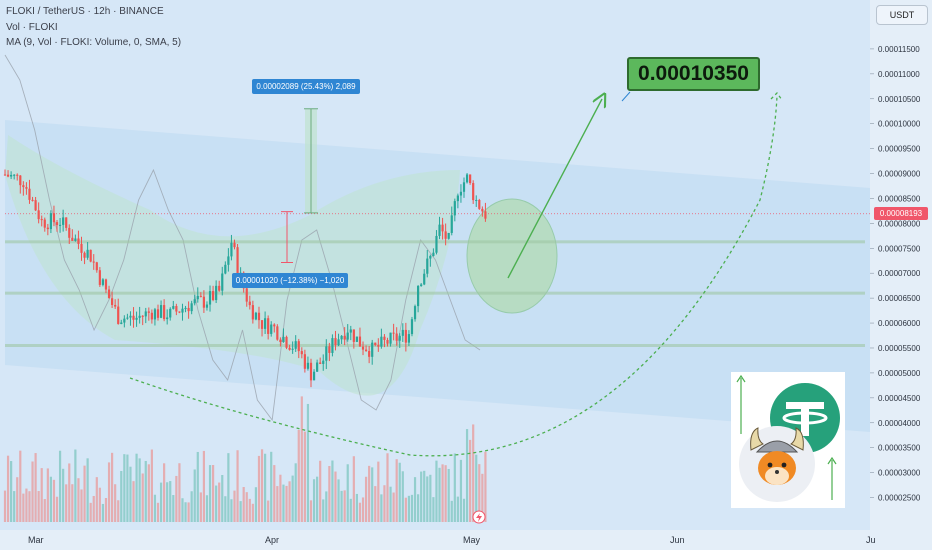  What do you see at coordinates (32, 27) in the screenshot?
I see `volume-indicator-label: Vol · FLOKI` at bounding box center [32, 27].